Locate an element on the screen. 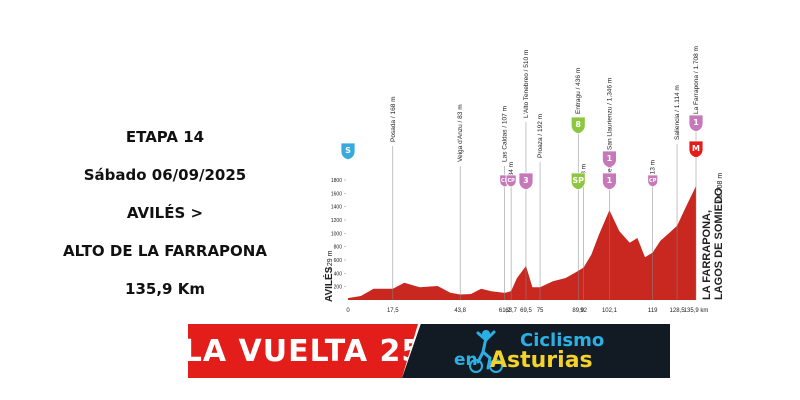 This screenshot has width=800, height=400. ciclismo-asturias-logo: Ciclismo en Asturias is located at coordinates (536, 351).